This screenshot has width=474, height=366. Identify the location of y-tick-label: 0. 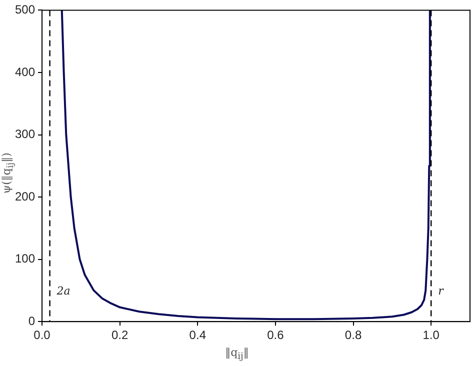
(32, 321).